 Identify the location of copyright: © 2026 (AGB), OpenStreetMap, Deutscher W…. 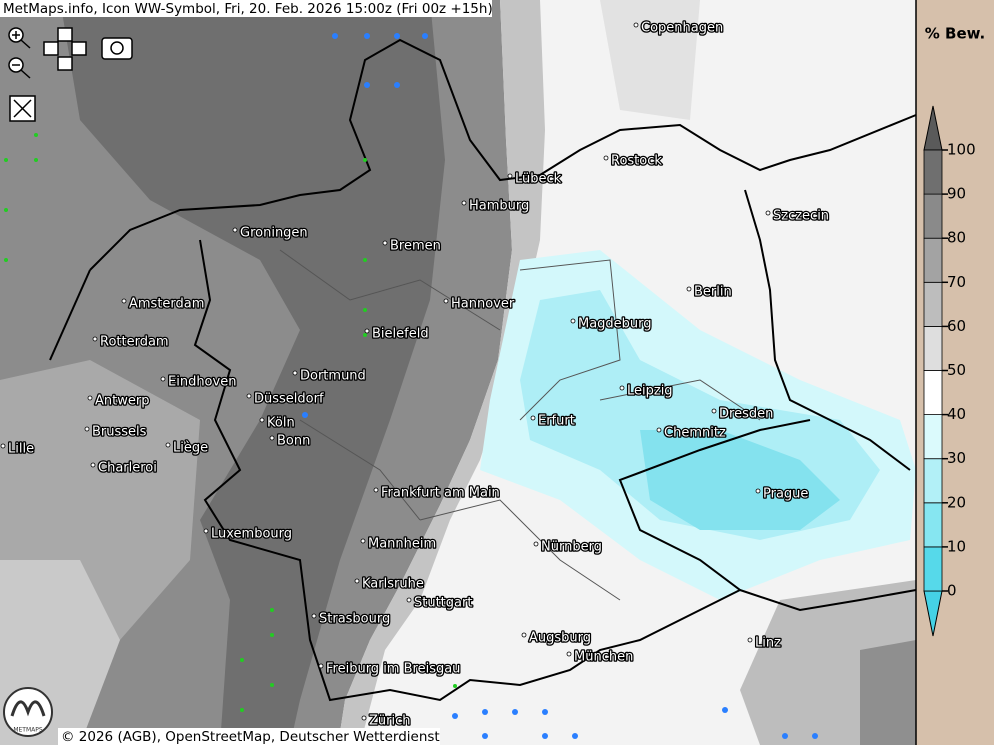
(250, 737).